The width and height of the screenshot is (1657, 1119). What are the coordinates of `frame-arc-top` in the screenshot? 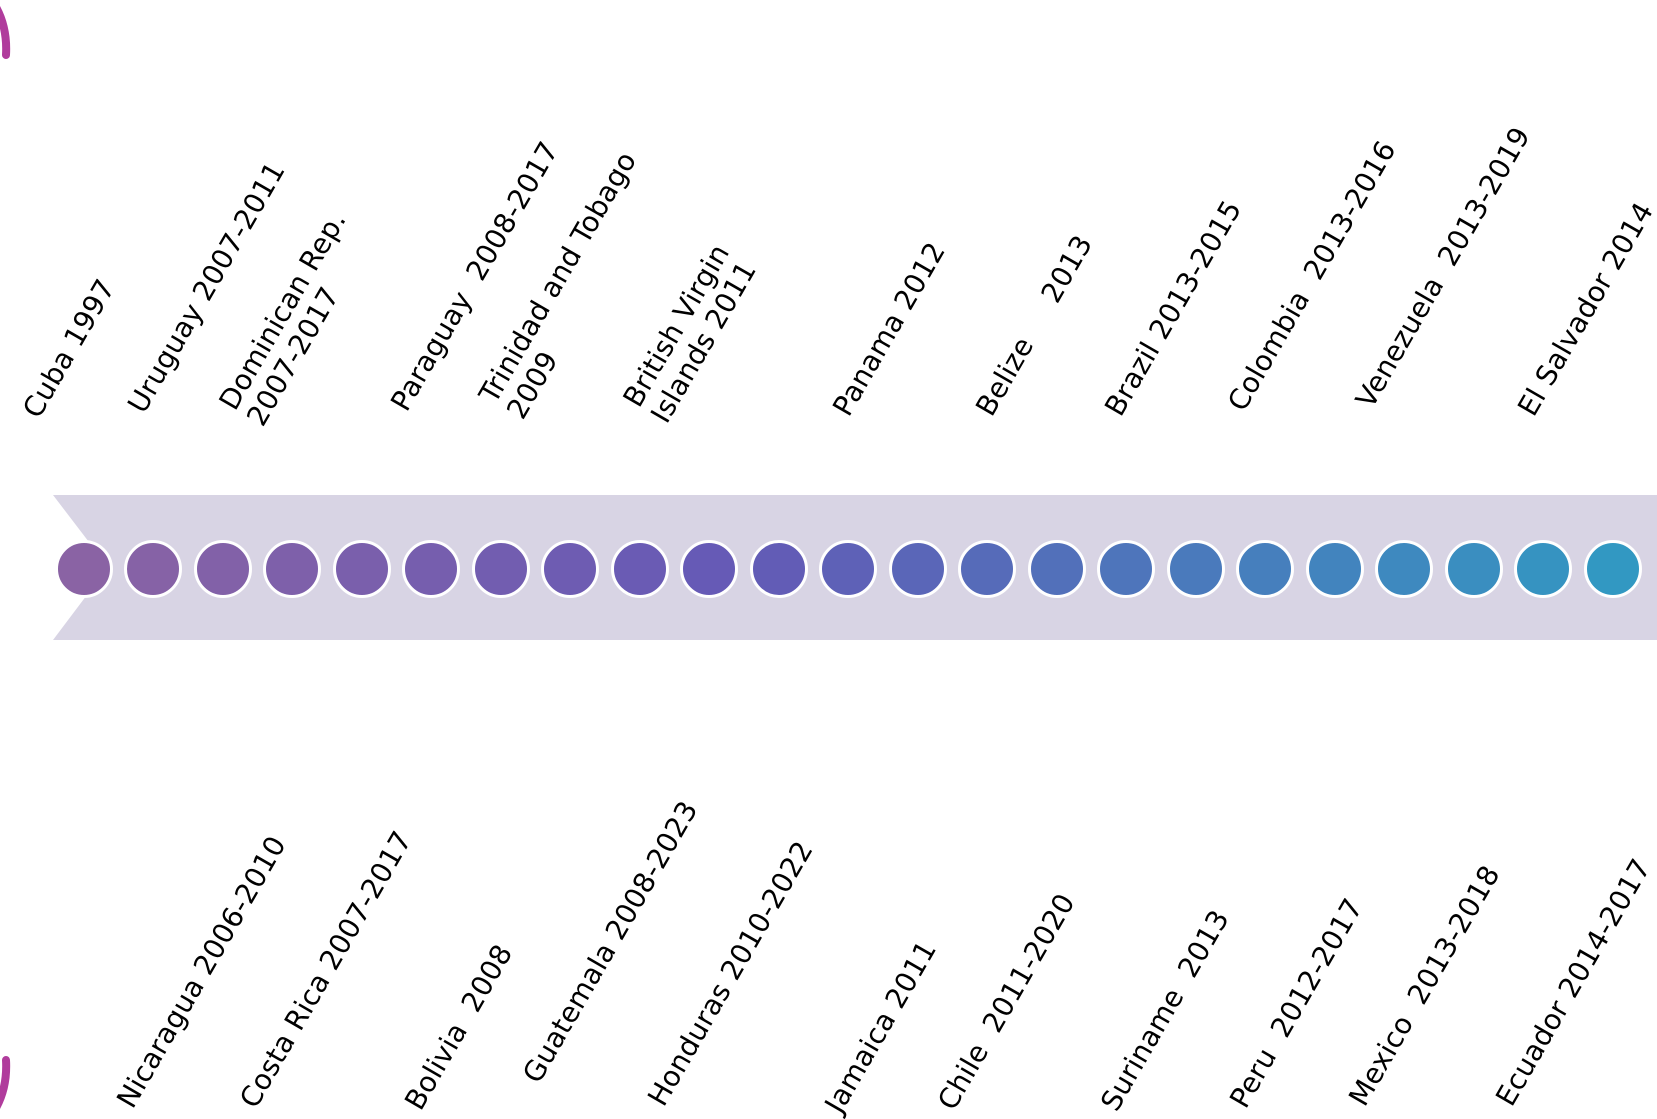 It's located at (5, 32).